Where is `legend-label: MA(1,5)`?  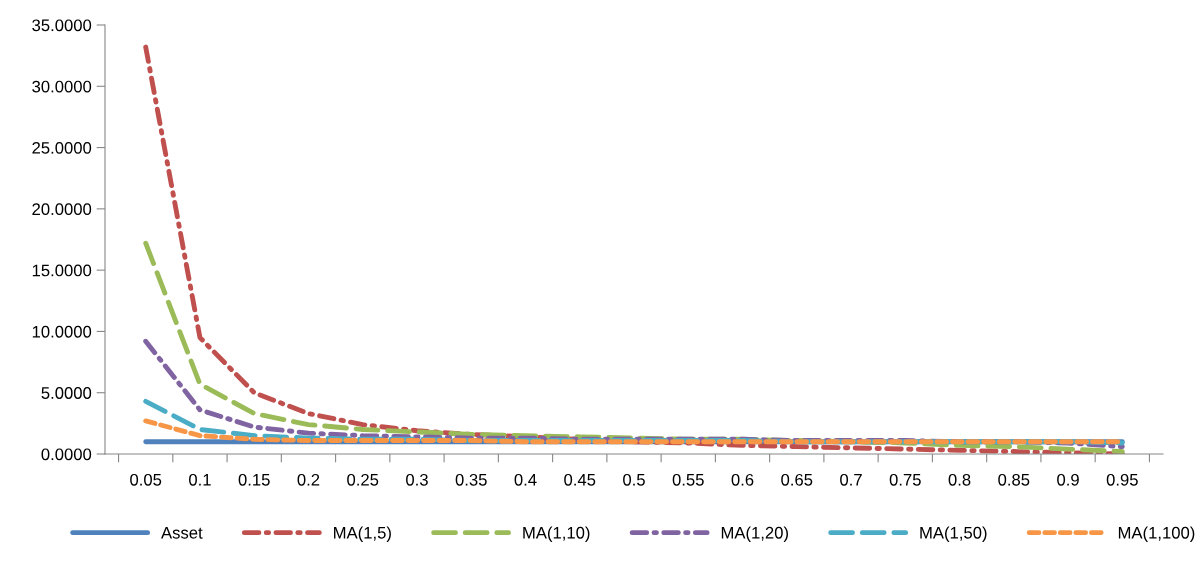
legend-label: MA(1,5) is located at coordinates (362, 534).